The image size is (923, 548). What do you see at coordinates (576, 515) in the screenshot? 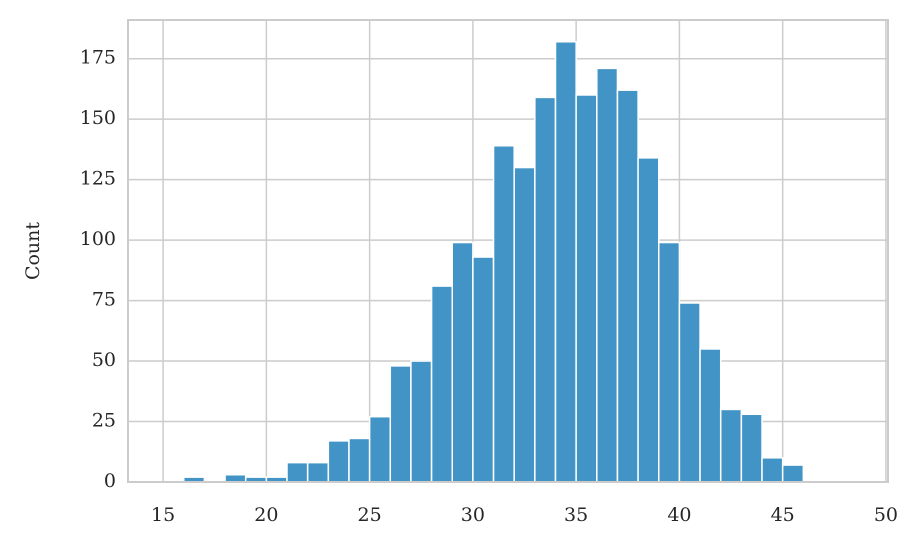
I see `x-tick-label: 35` at bounding box center [576, 515].